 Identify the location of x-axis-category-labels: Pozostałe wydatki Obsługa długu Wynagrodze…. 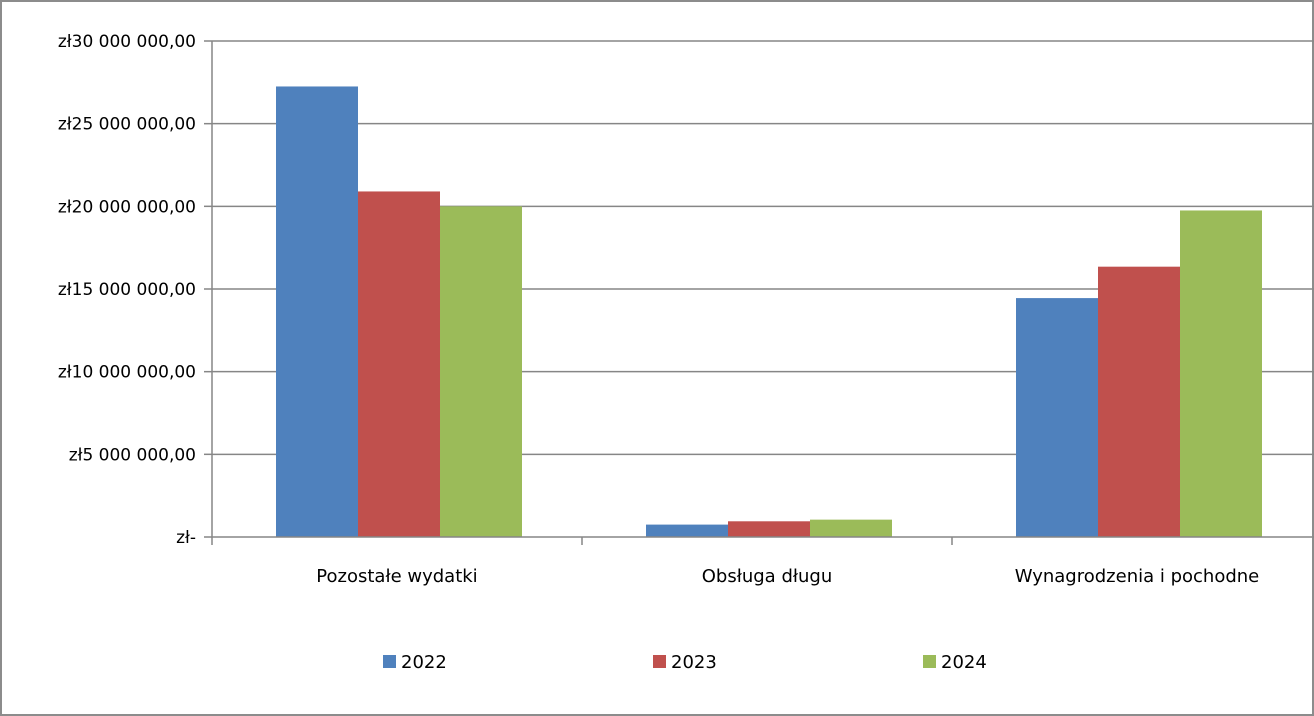
(787, 576).